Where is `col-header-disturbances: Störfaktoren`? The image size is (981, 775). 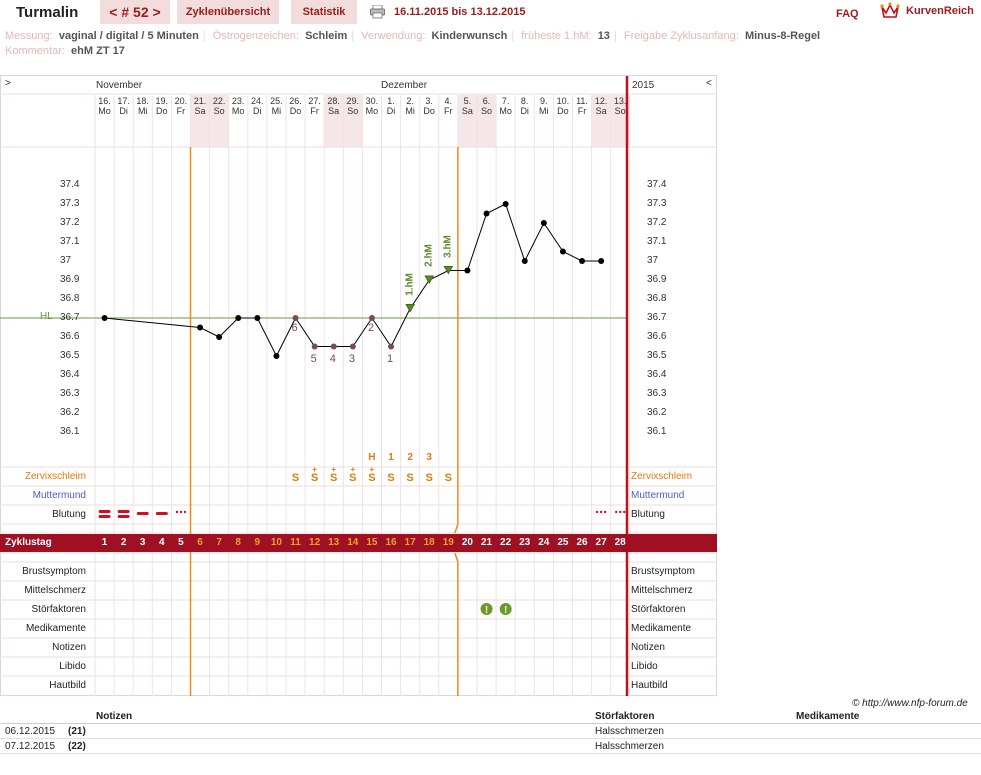
col-header-disturbances: Störfaktoren is located at coordinates (625, 716).